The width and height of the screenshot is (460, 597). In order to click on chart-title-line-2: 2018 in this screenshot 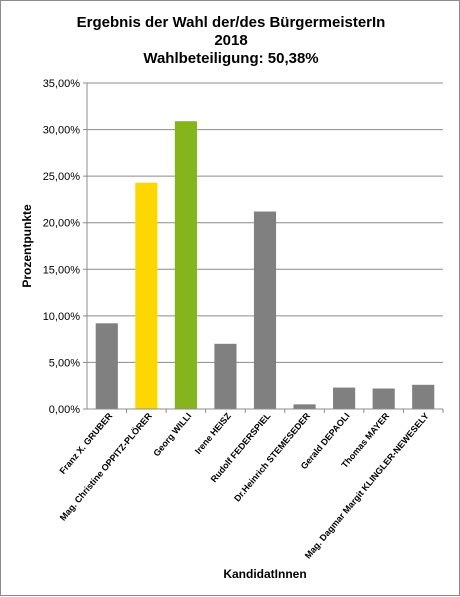, I will do `click(230, 40)`.